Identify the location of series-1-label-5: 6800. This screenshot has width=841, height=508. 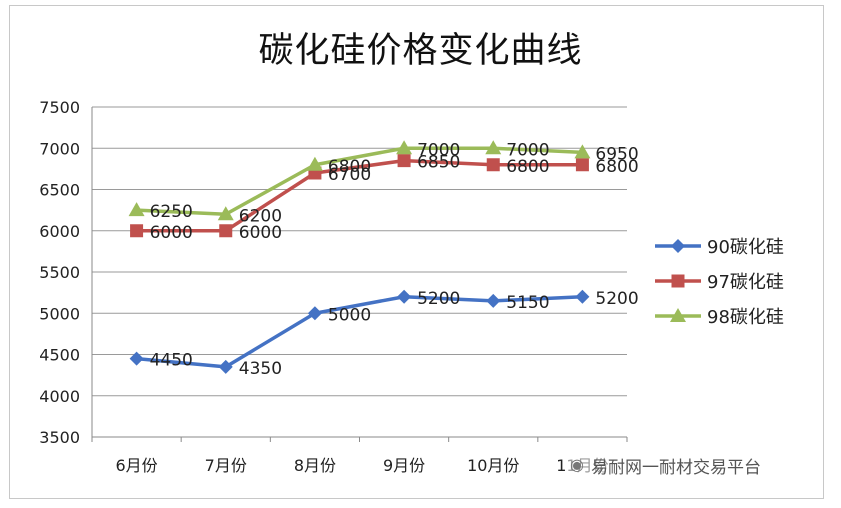
(616, 167).